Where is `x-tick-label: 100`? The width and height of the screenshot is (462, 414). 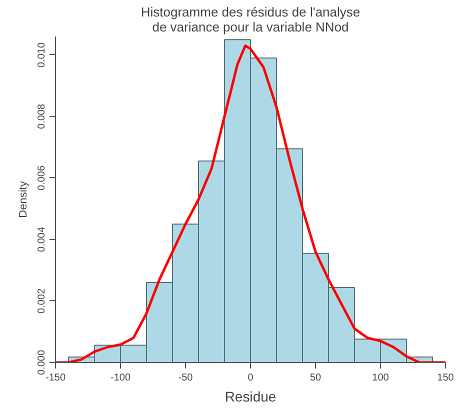
x-tick-label: 100 is located at coordinates (381, 378).